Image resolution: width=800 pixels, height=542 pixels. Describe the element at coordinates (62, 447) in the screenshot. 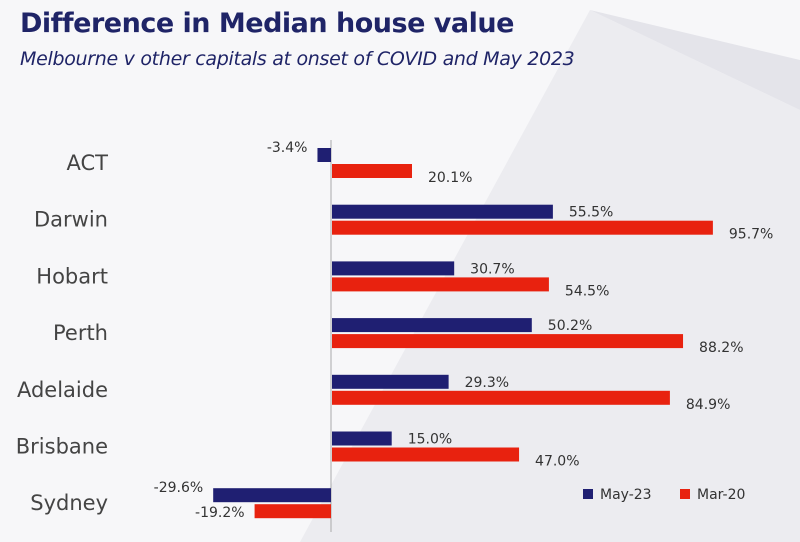

I see `category-label: Brisbane` at that location.